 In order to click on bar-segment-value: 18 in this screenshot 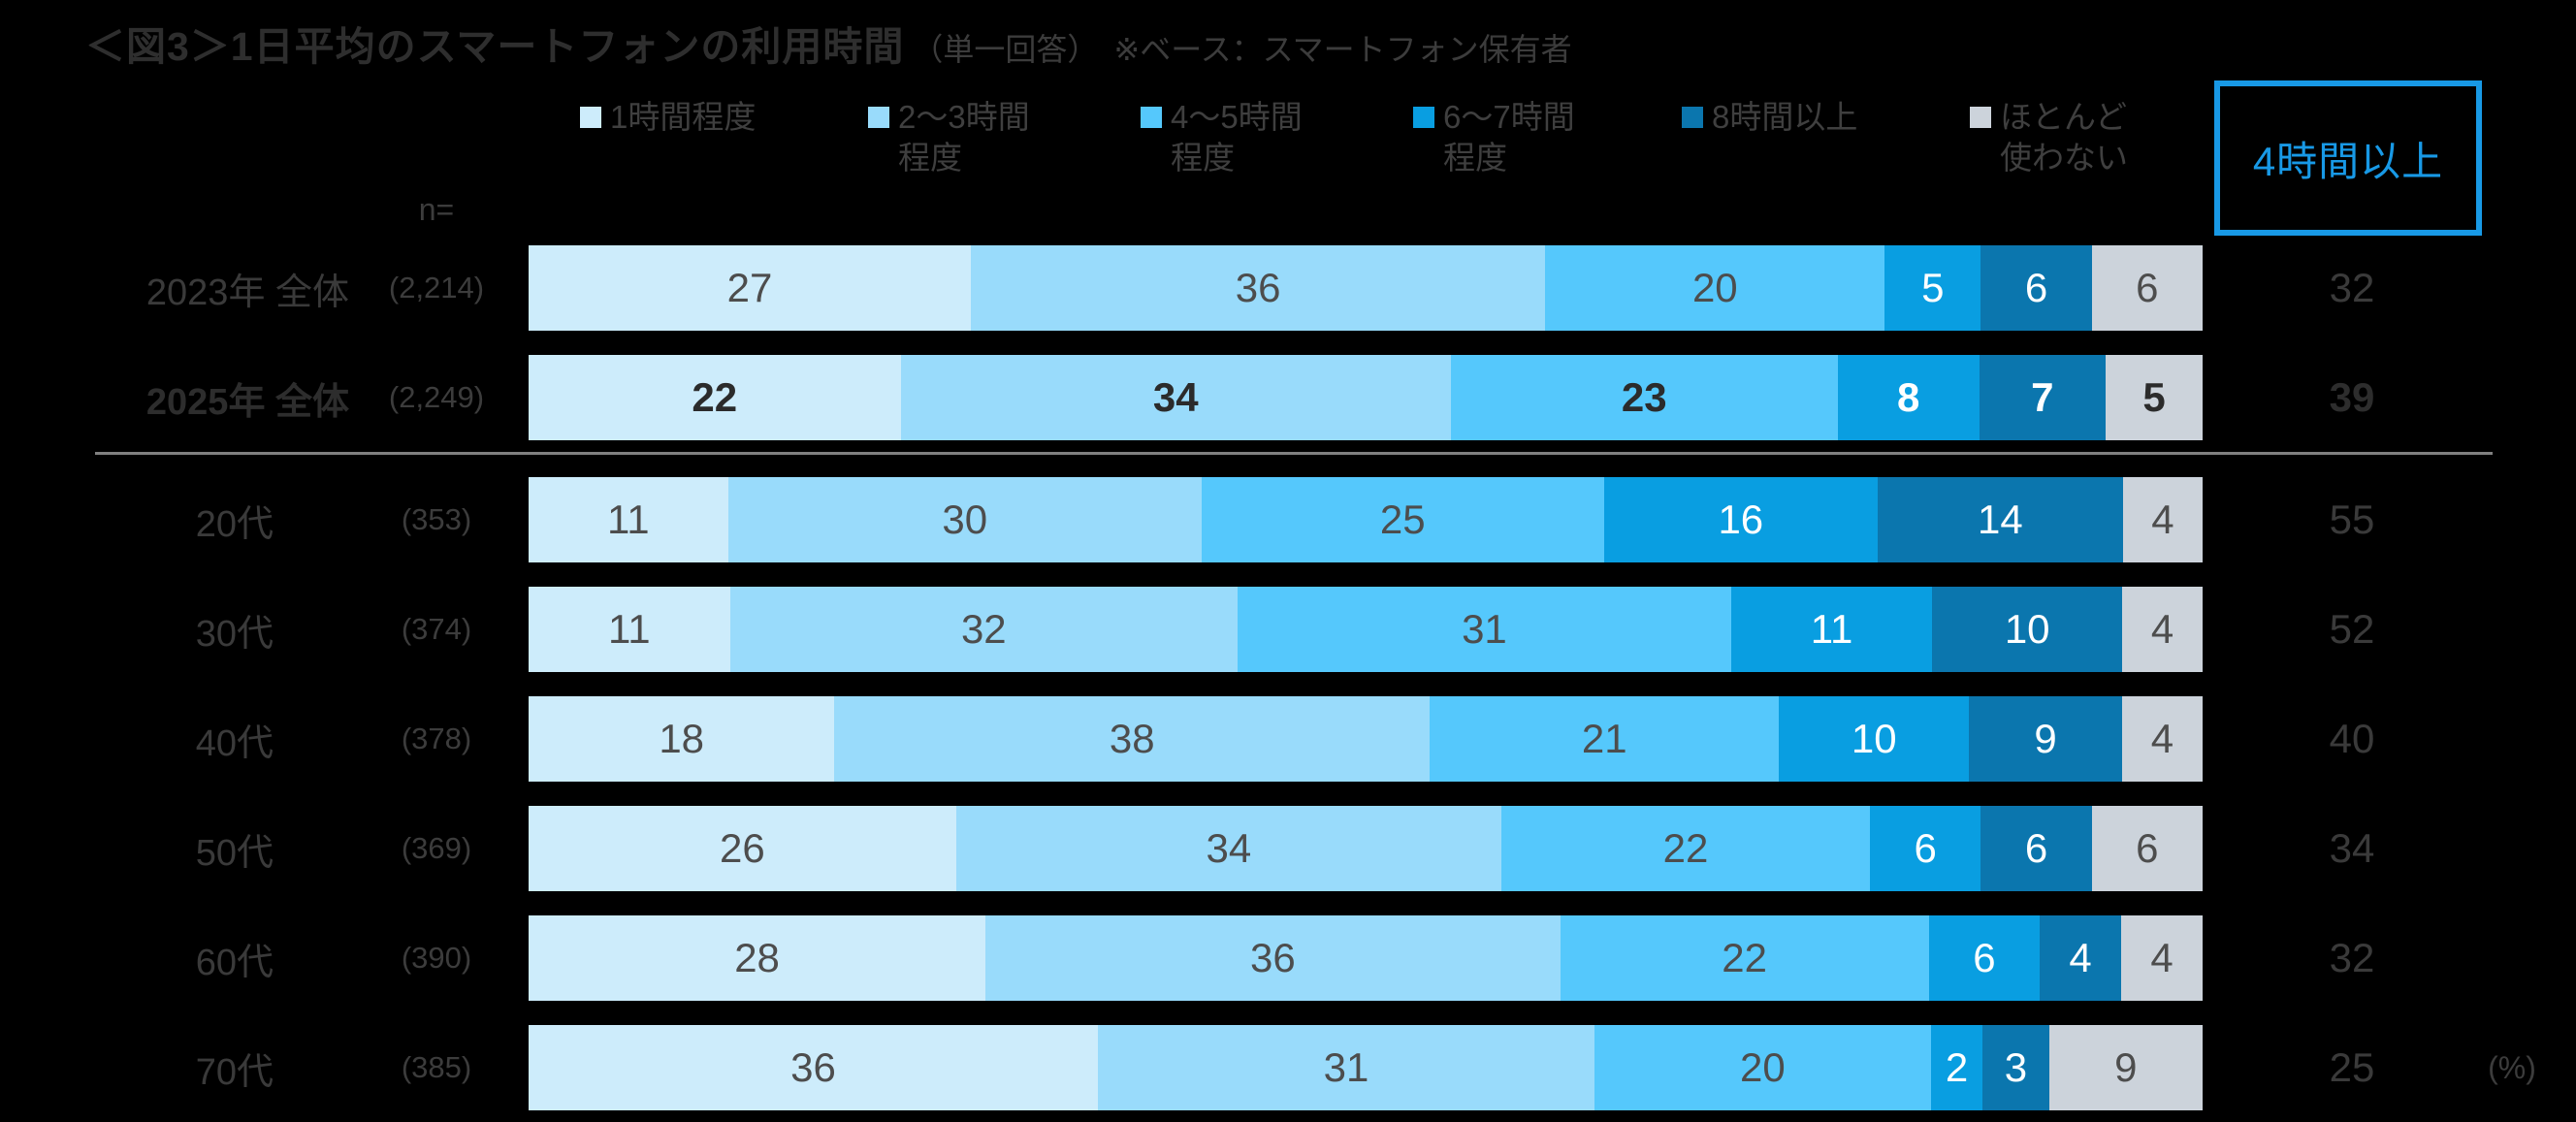, I will do `click(682, 738)`.